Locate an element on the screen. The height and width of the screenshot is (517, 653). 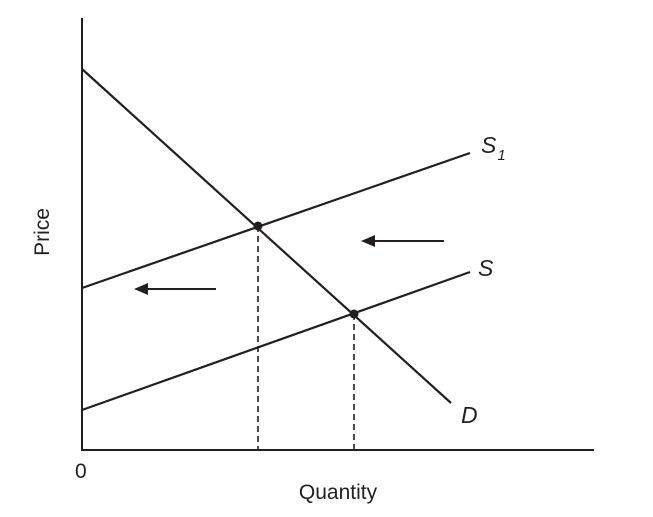
equilibrium-point-original is located at coordinates (354, 314).